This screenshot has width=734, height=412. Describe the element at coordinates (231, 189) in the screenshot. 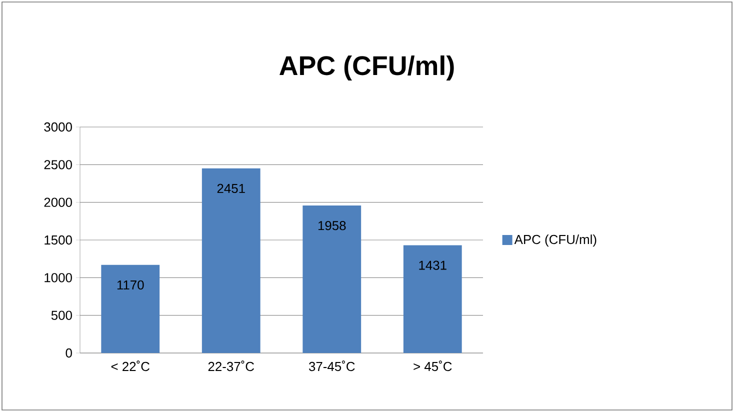

I see `data-label: 2451` at that location.